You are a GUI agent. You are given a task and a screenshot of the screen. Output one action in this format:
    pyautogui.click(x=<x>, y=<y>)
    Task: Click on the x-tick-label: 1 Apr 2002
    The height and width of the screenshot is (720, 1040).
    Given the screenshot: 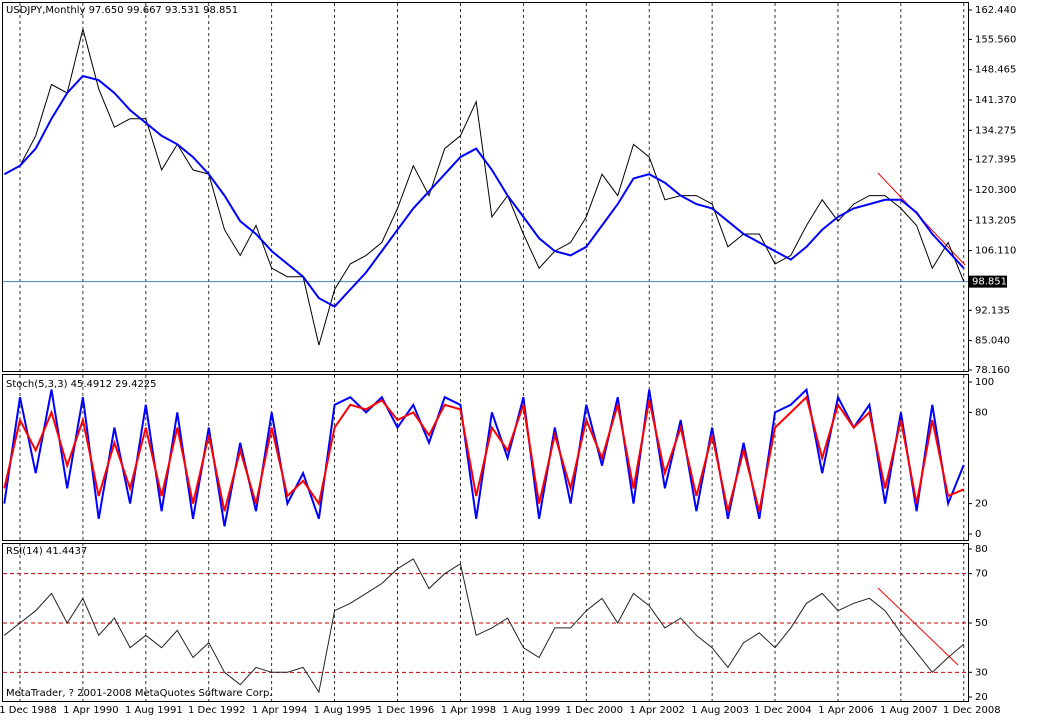 What is the action you would take?
    pyautogui.click(x=656, y=710)
    